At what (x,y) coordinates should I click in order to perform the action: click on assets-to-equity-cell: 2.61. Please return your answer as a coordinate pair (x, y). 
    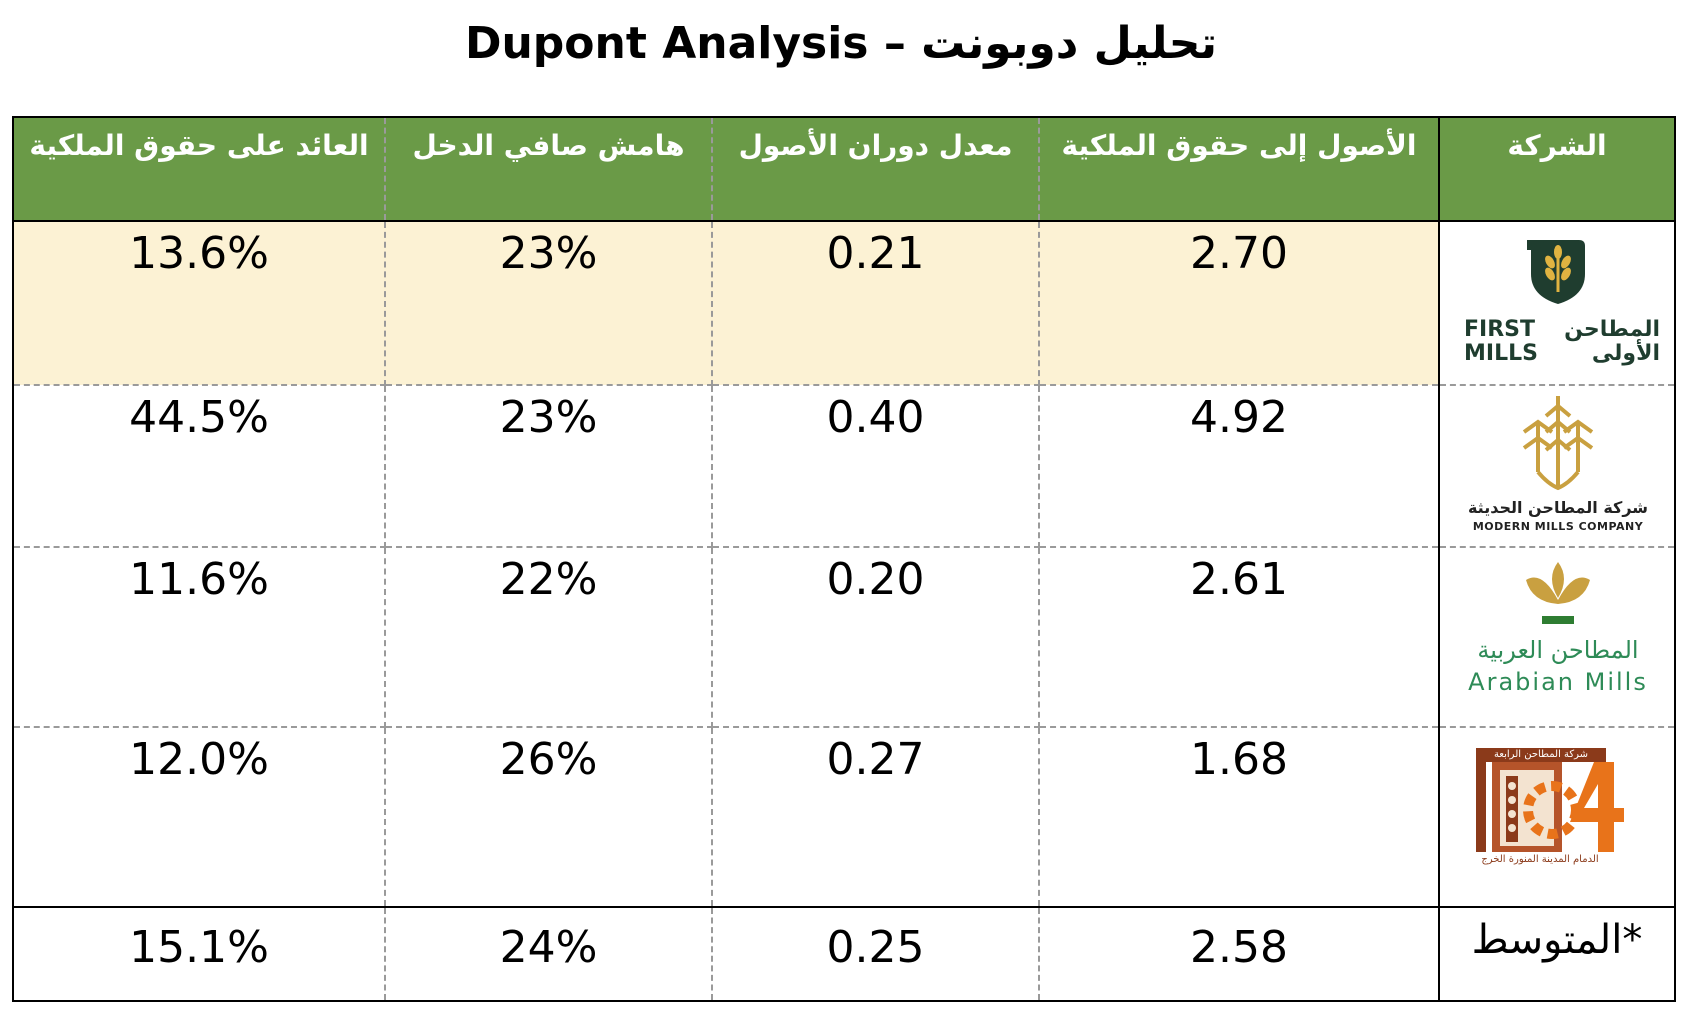
    Looking at the image, I should click on (1239, 637).